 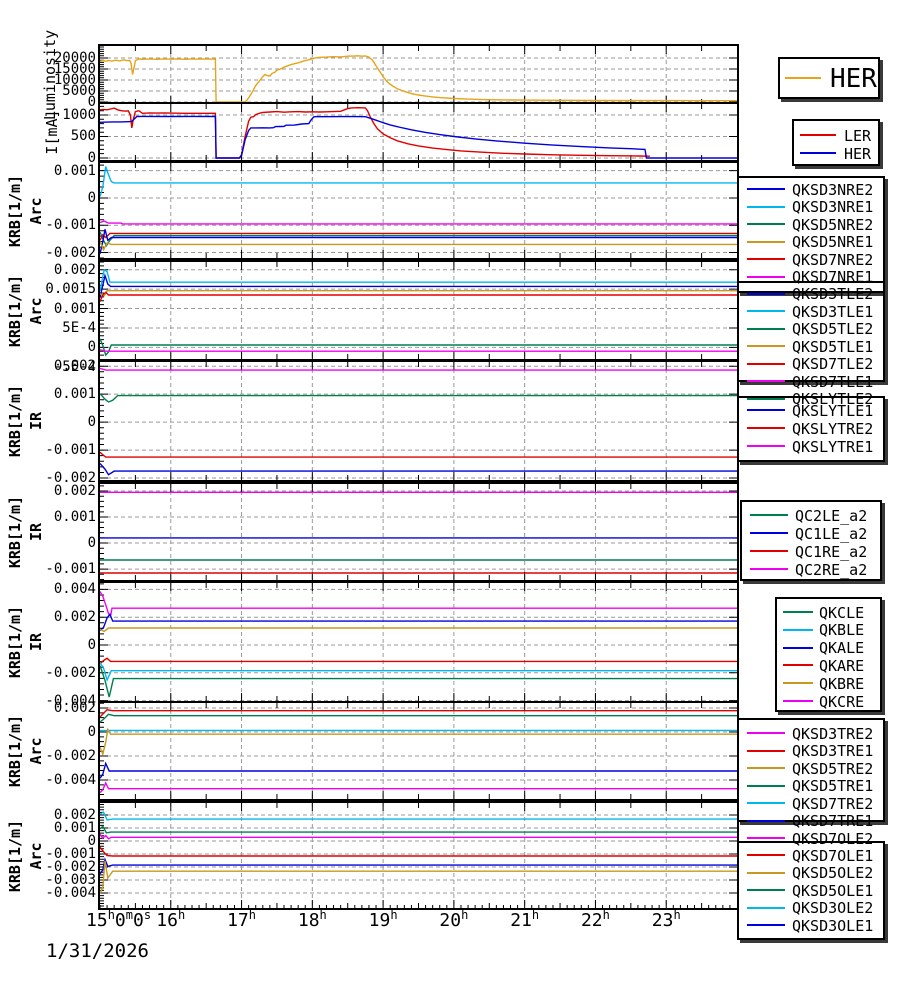 What do you see at coordinates (766, 259) in the screenshot?
I see `legend-swatch-QKSD7NRE2` at bounding box center [766, 259].